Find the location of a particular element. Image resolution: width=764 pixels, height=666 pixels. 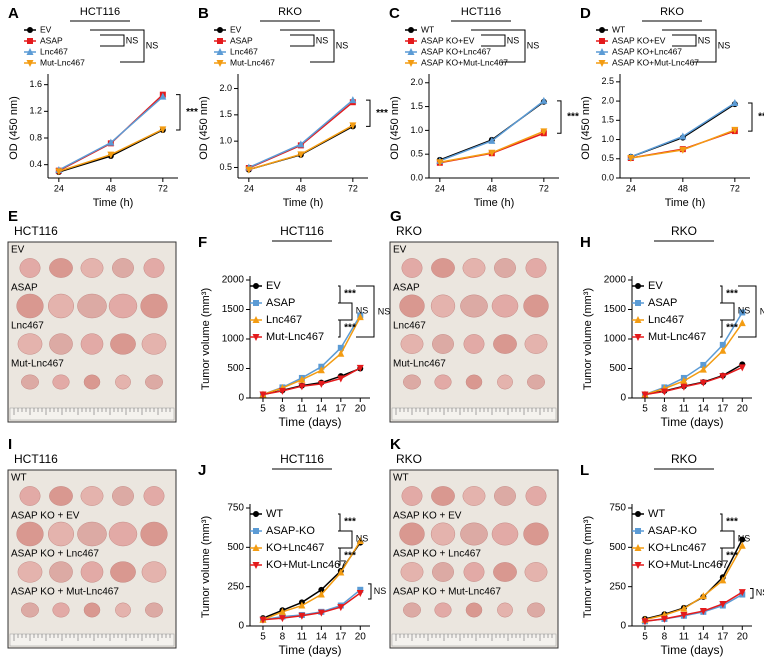

panel-letter: K is located at coordinates (395, 444).